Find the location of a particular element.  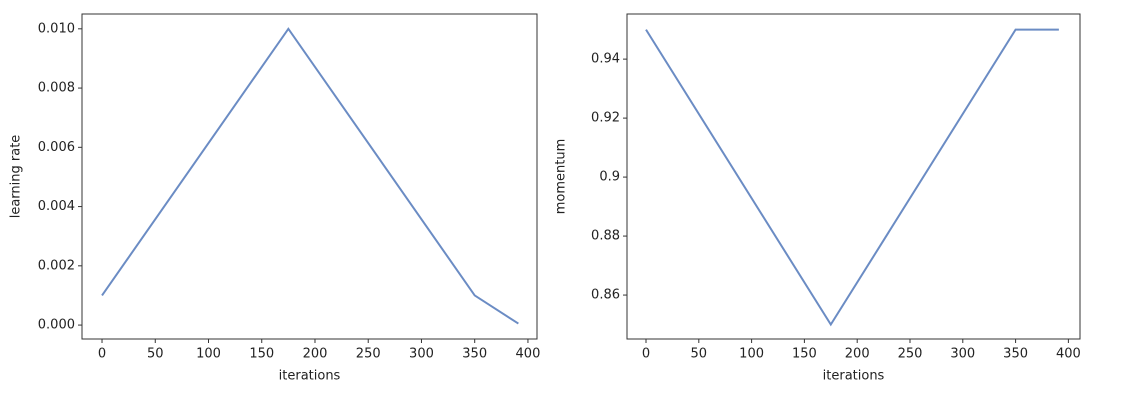

y-tick-label: 0.88 is located at coordinates (605, 236).